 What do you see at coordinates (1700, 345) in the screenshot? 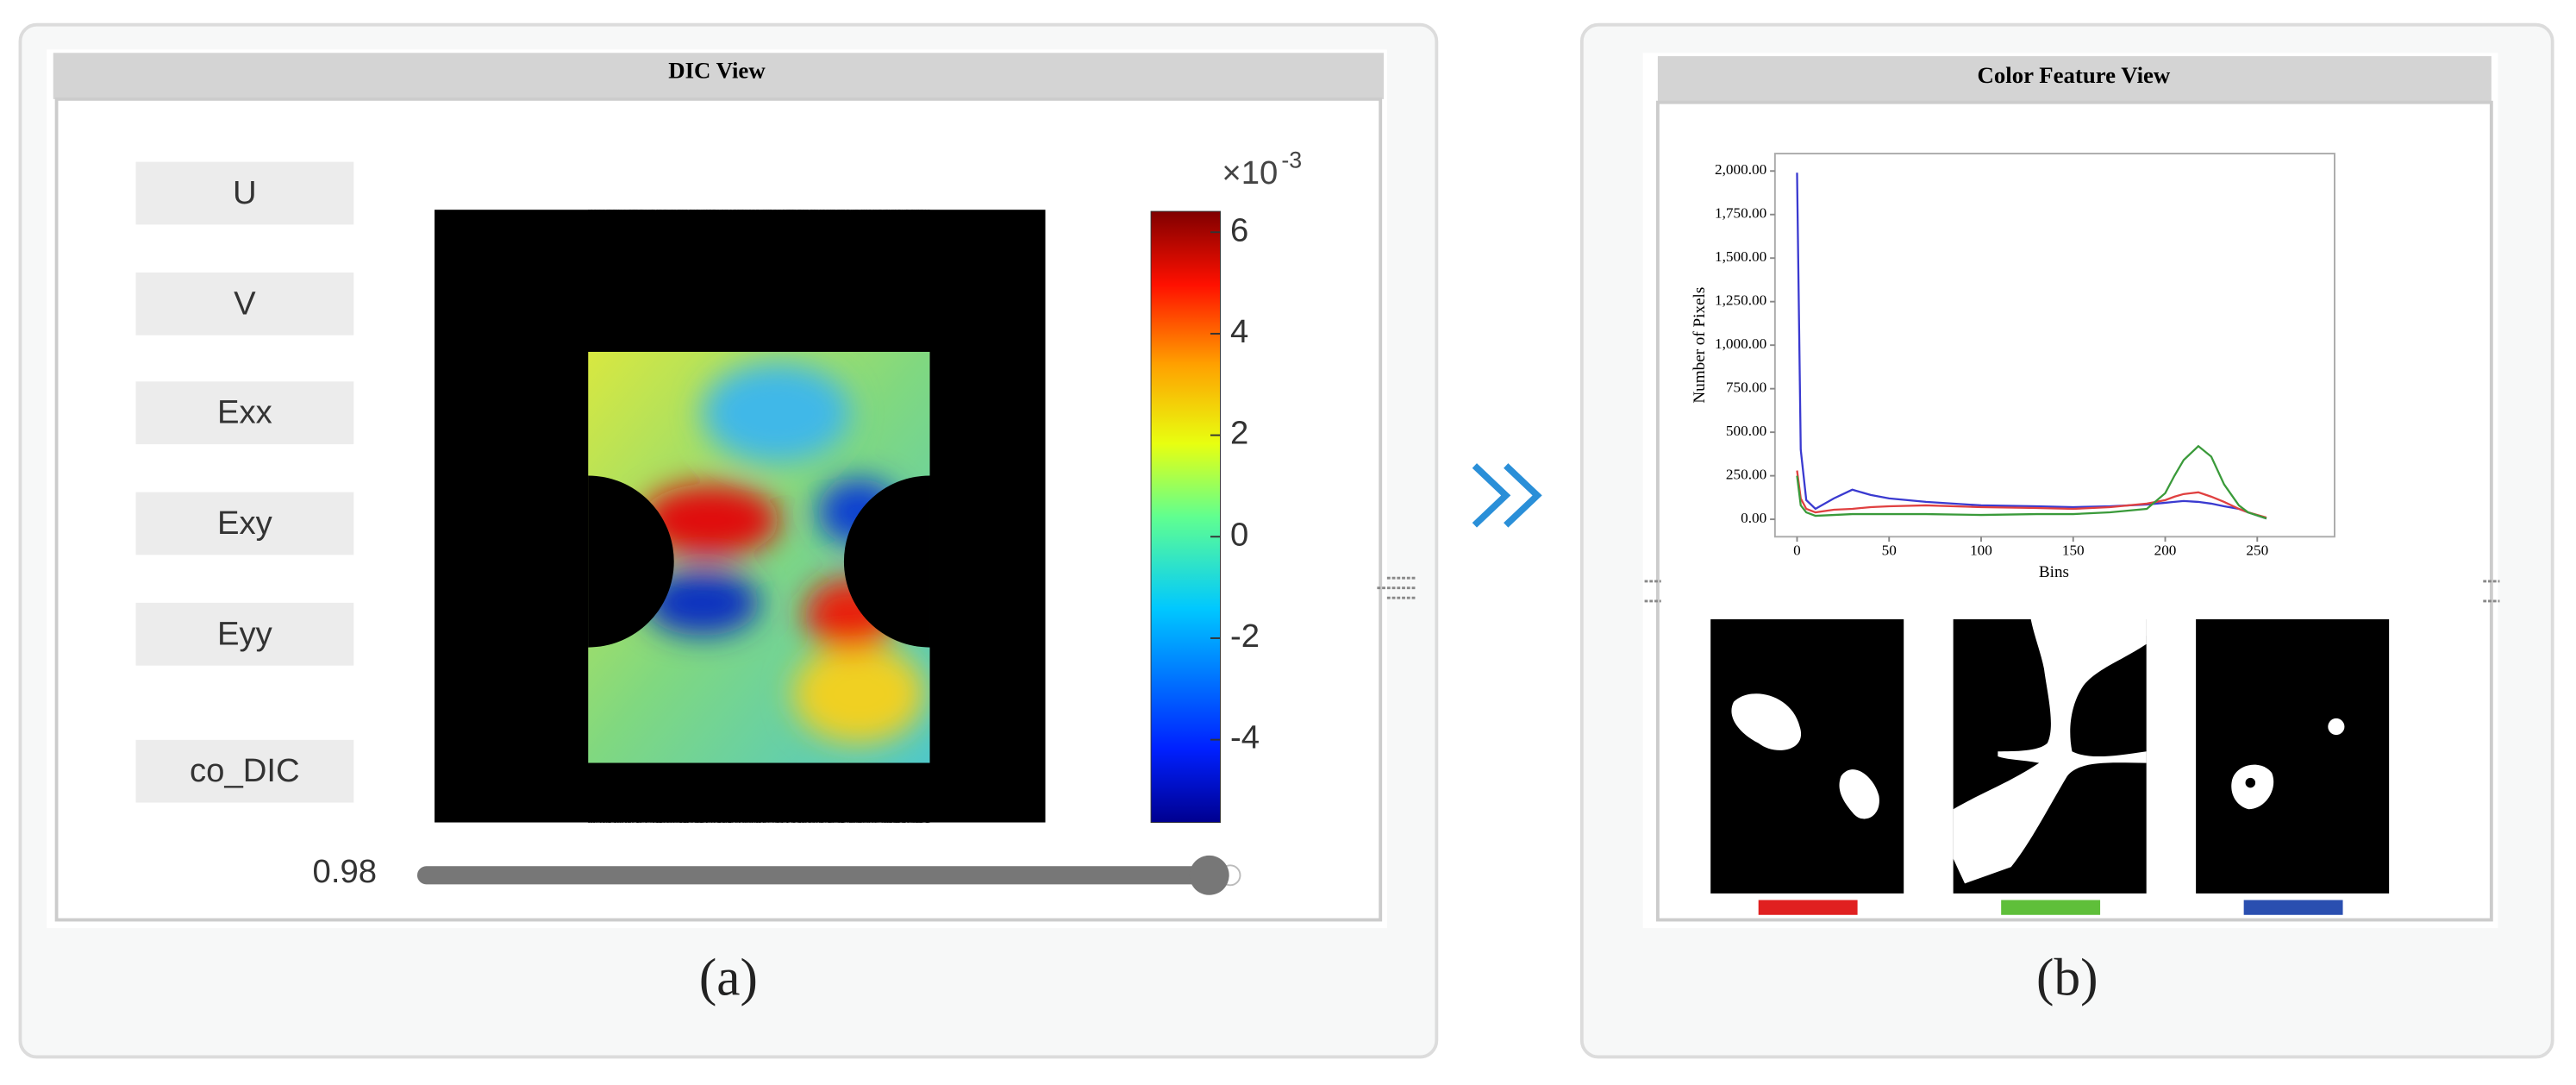
I see `y-axis-label: Number of Pixels` at bounding box center [1700, 345].